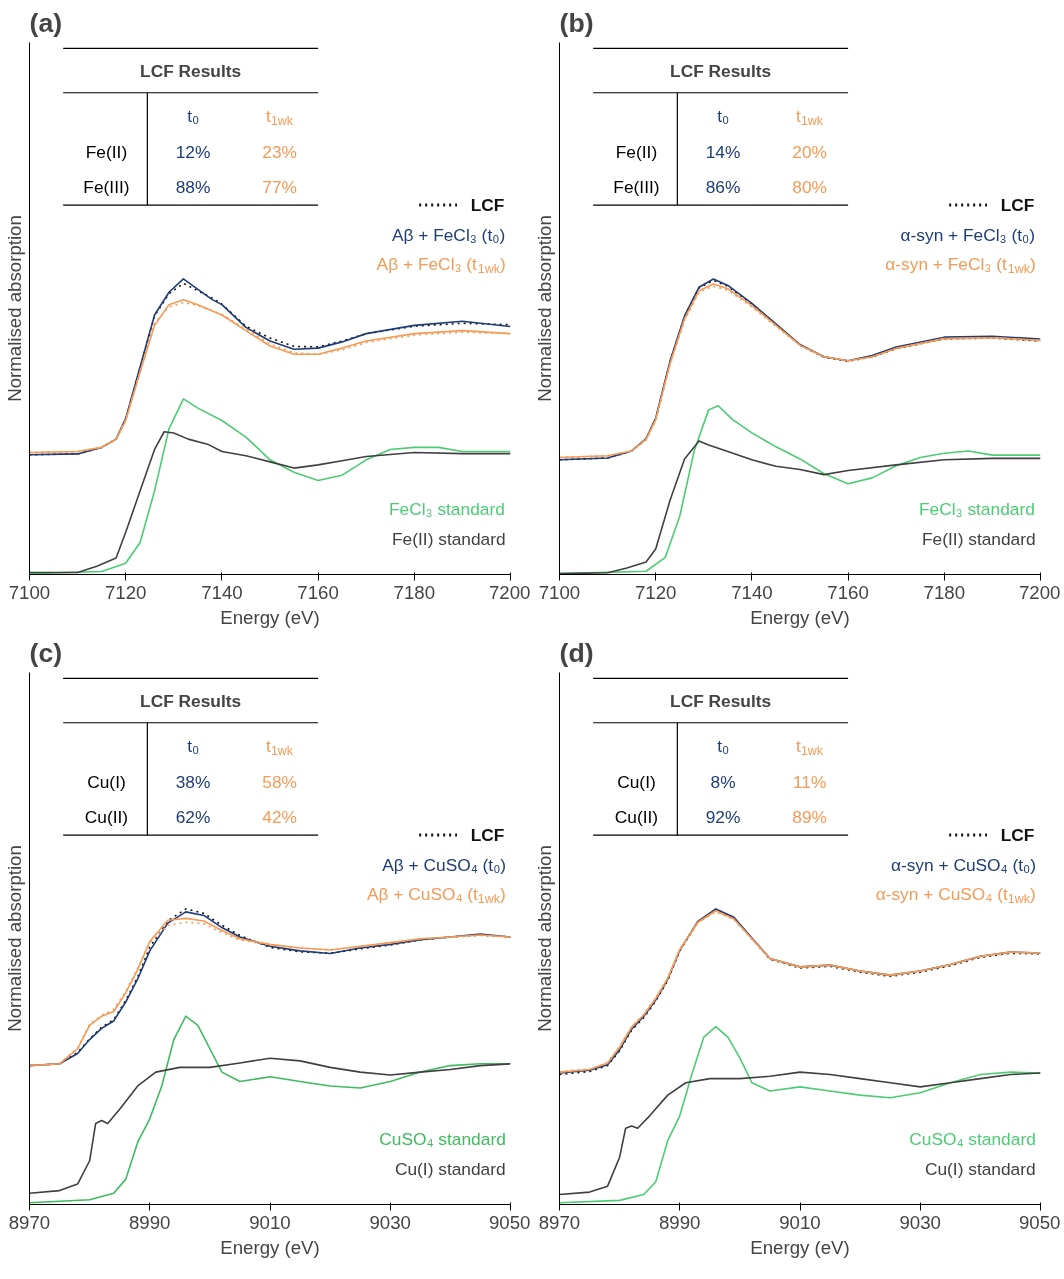 The width and height of the screenshot is (1064, 1279). What do you see at coordinates (963, 864) in the screenshot?
I see `text: α-syn + CuSO₄ (t₀)` at bounding box center [963, 864].